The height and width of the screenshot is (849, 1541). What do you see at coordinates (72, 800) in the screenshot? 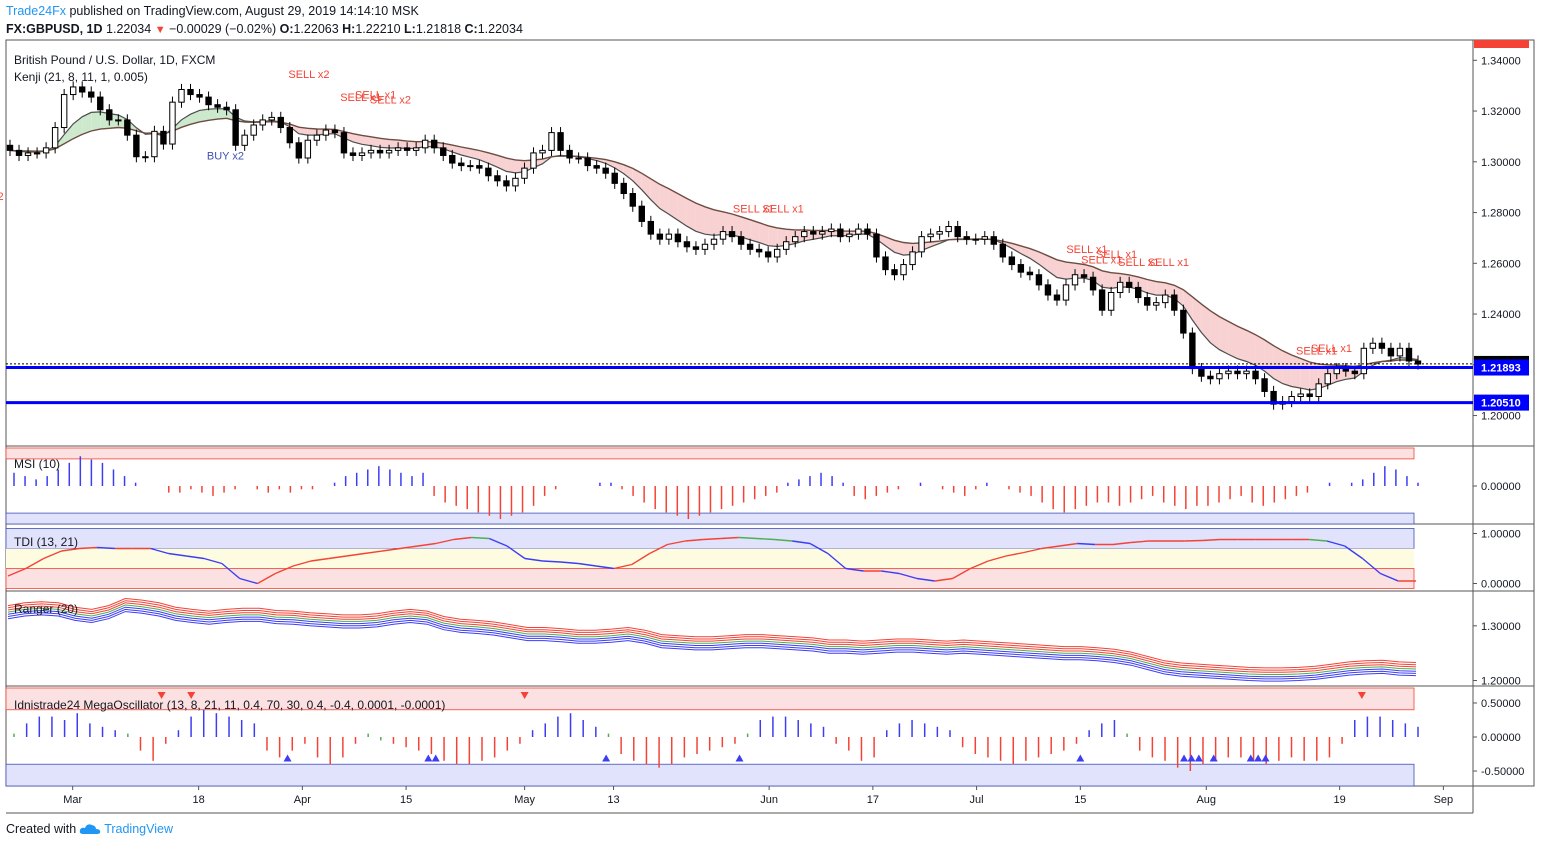
I see `x-tick-label: Mar` at bounding box center [72, 800].